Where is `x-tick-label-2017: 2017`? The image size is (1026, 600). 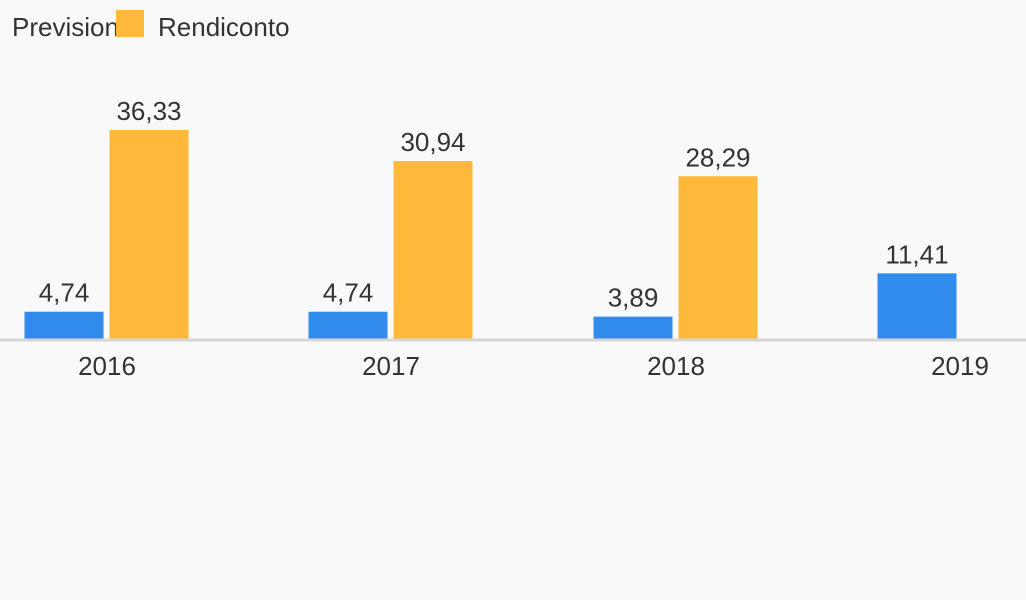
x-tick-label-2017: 2017 is located at coordinates (391, 366).